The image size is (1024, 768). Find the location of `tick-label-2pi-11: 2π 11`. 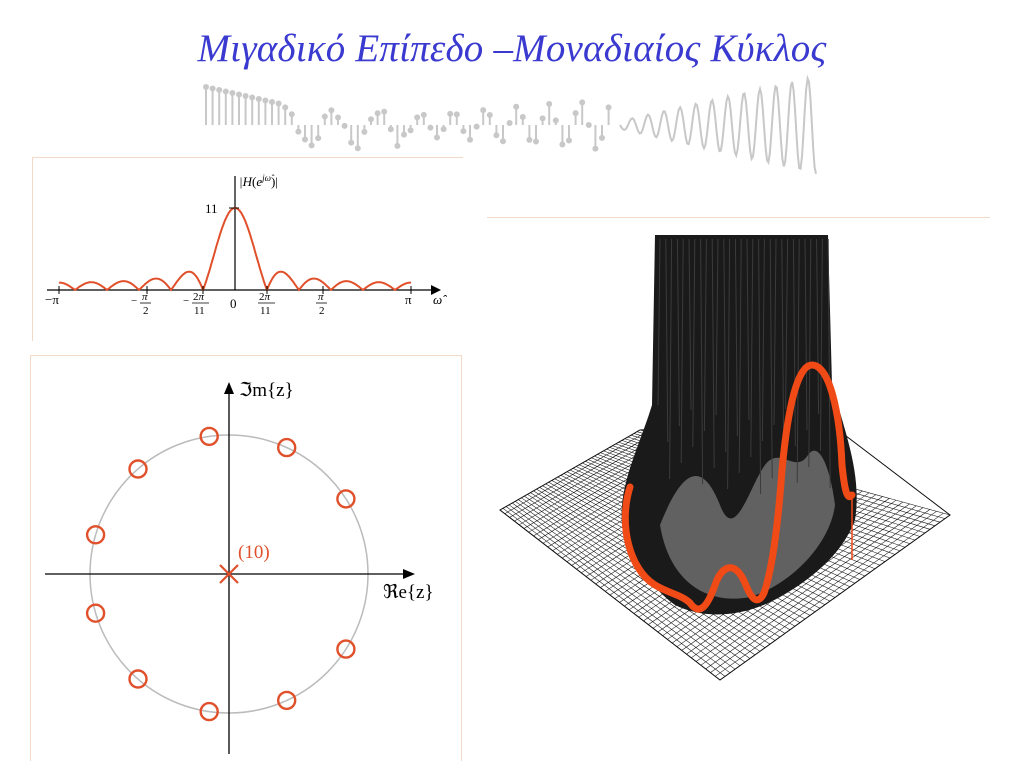

tick-label-2pi-11: 2π 11 is located at coordinates (266, 304).